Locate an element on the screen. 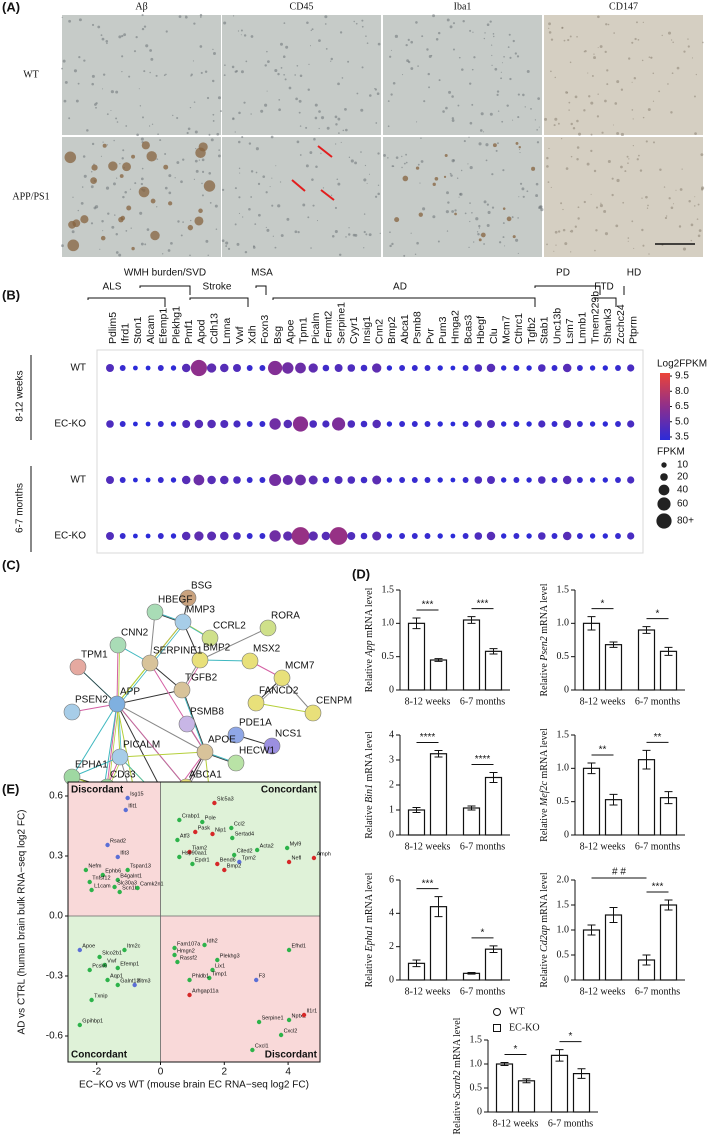 Image resolution: width=709 pixels, height=1137 pixels. node-label: EPHA1 is located at coordinates (91, 765).